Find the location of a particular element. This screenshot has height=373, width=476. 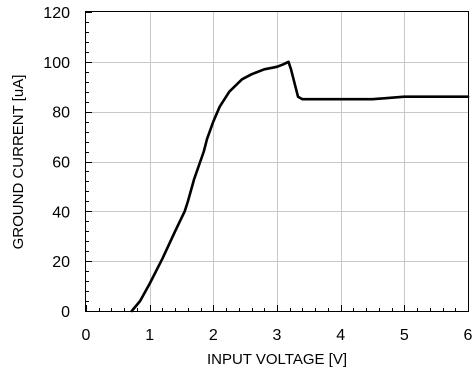

y-axis-title: GROUND CURRENT [uA] is located at coordinates (18, 162).